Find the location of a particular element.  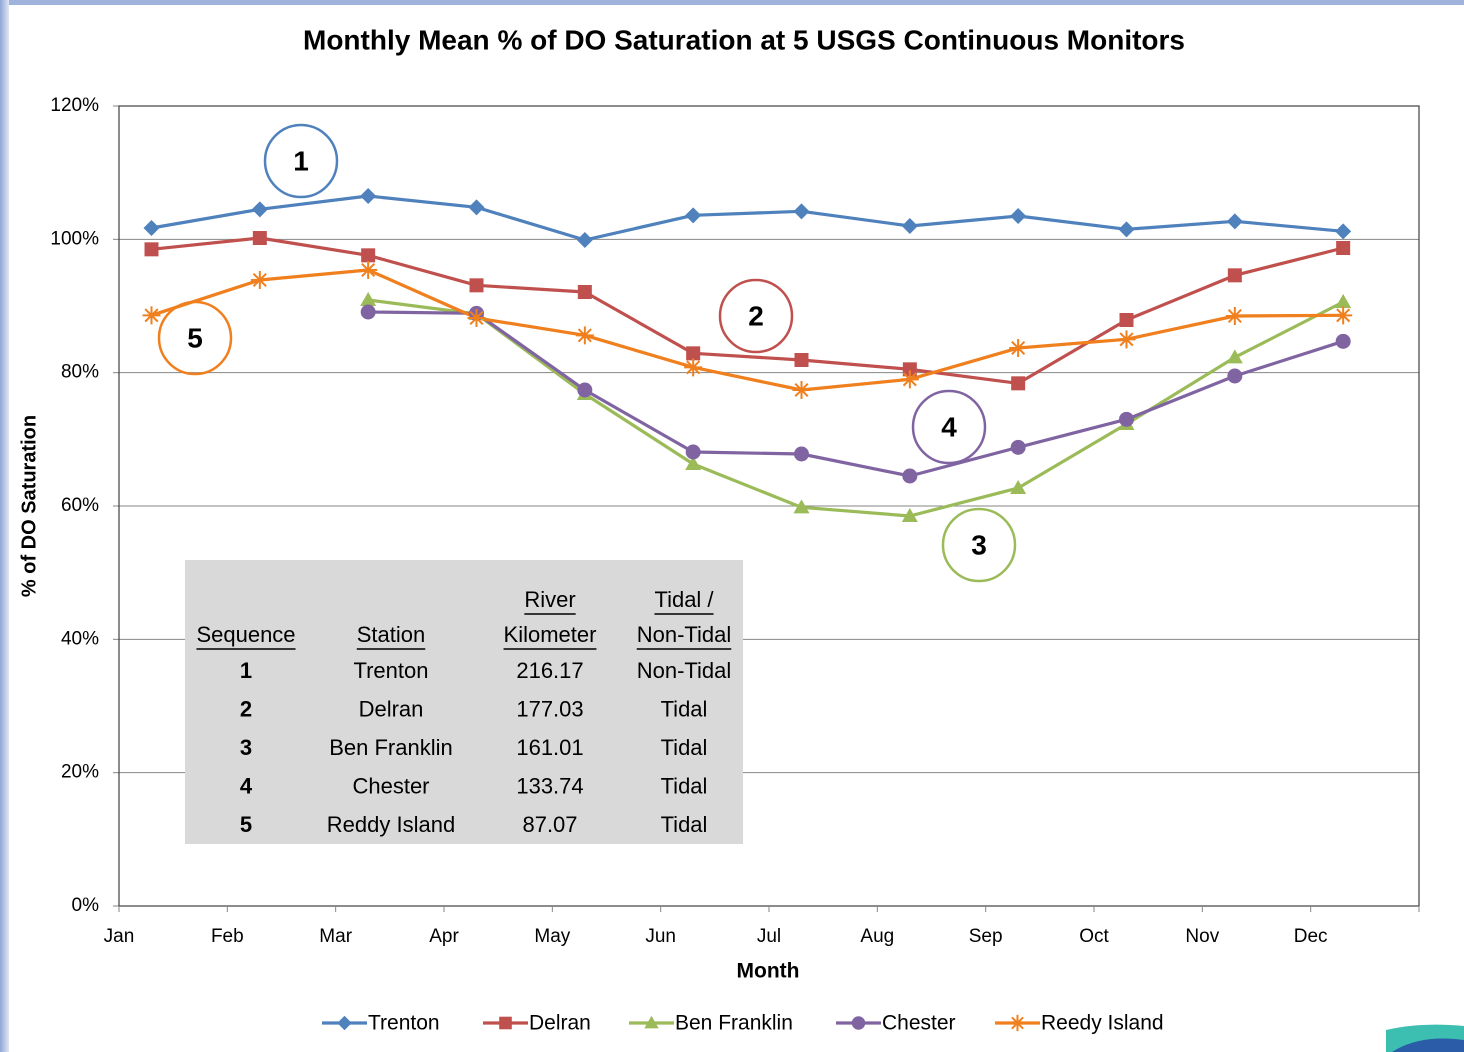

table-cell: Ben Franklin is located at coordinates (391, 747).